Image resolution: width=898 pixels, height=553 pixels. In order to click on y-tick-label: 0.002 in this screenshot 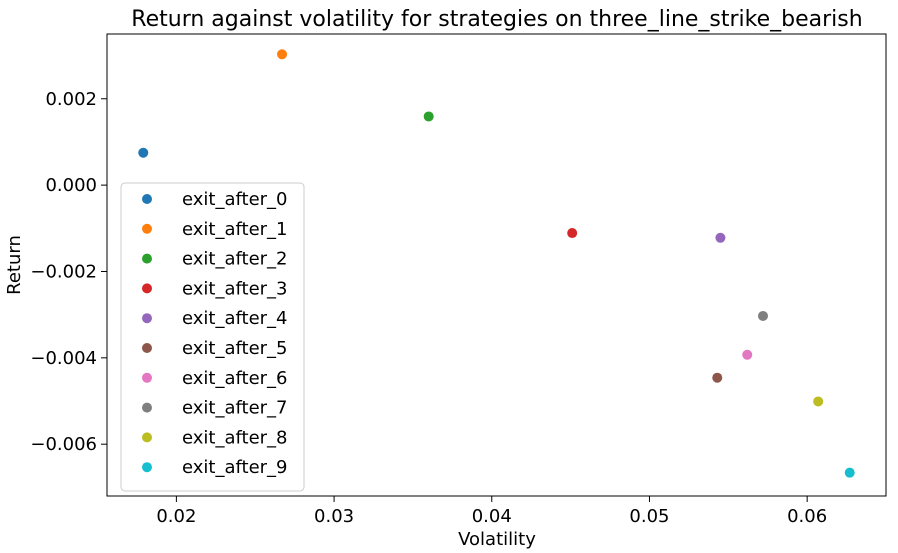, I will do `click(71, 99)`.